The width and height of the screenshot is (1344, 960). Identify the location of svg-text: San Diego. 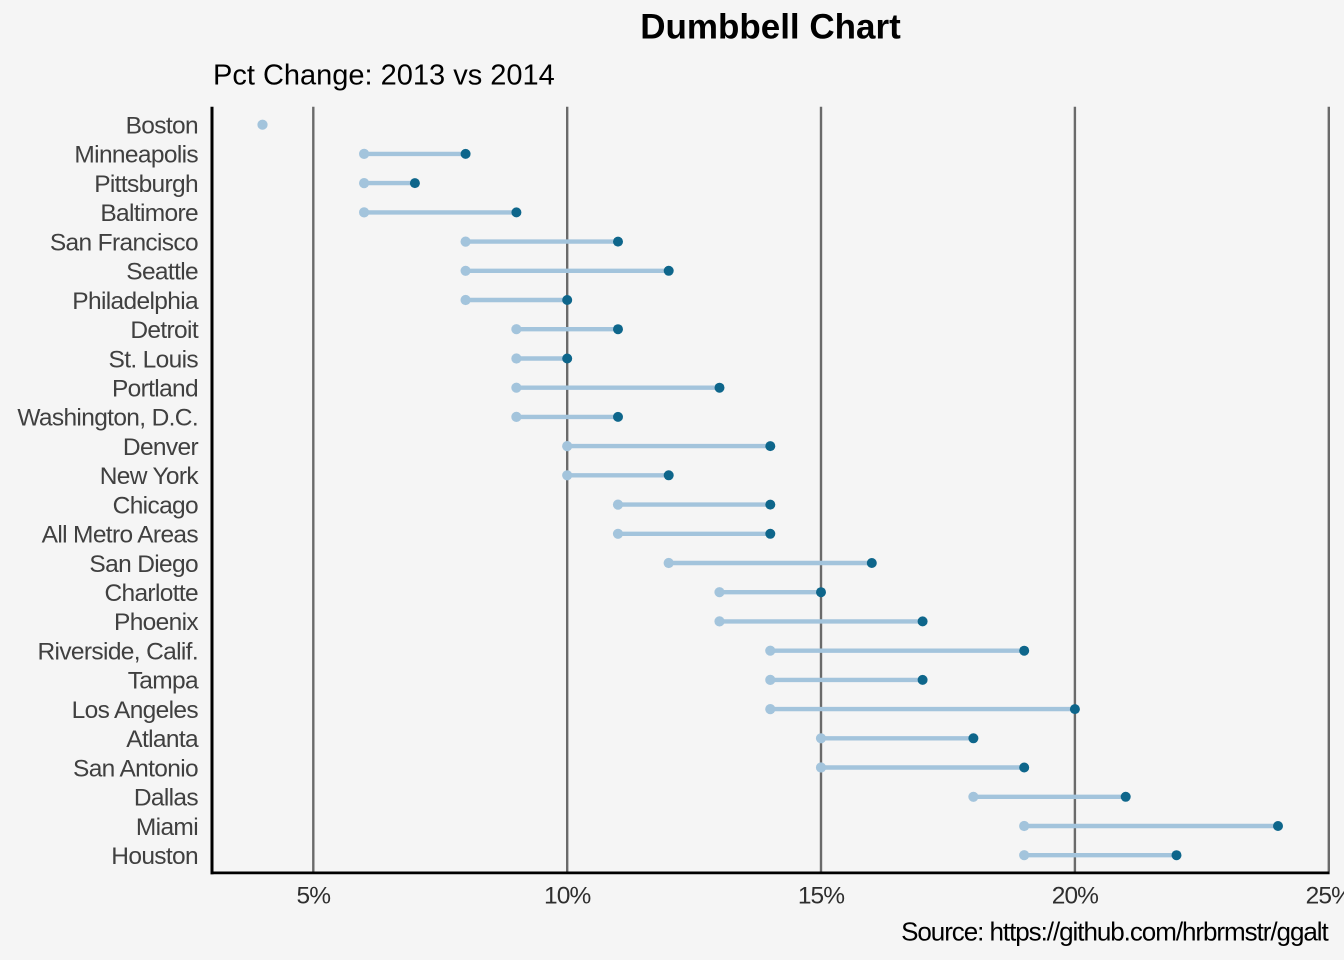
(143, 564).